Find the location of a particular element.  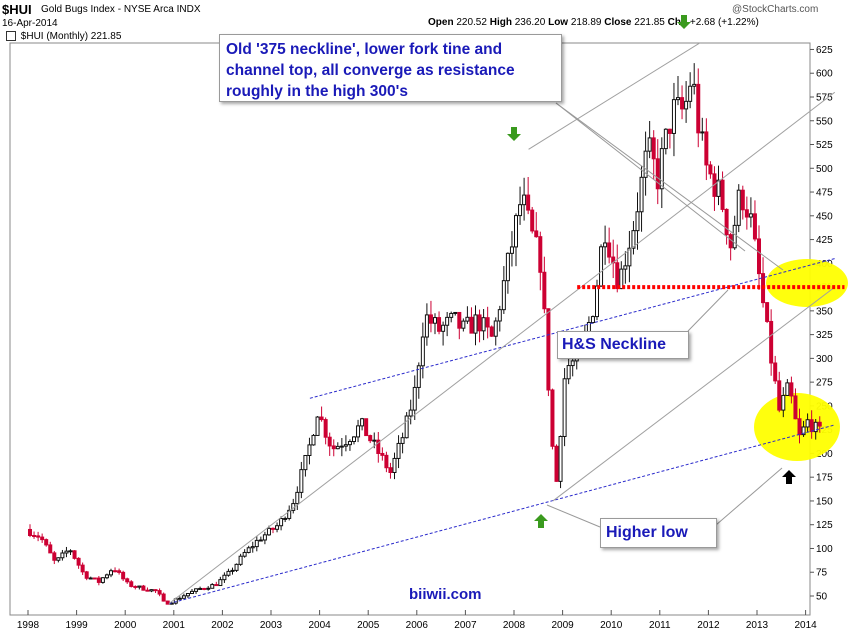

x-tick-label: 2013 is located at coordinates (757, 625).